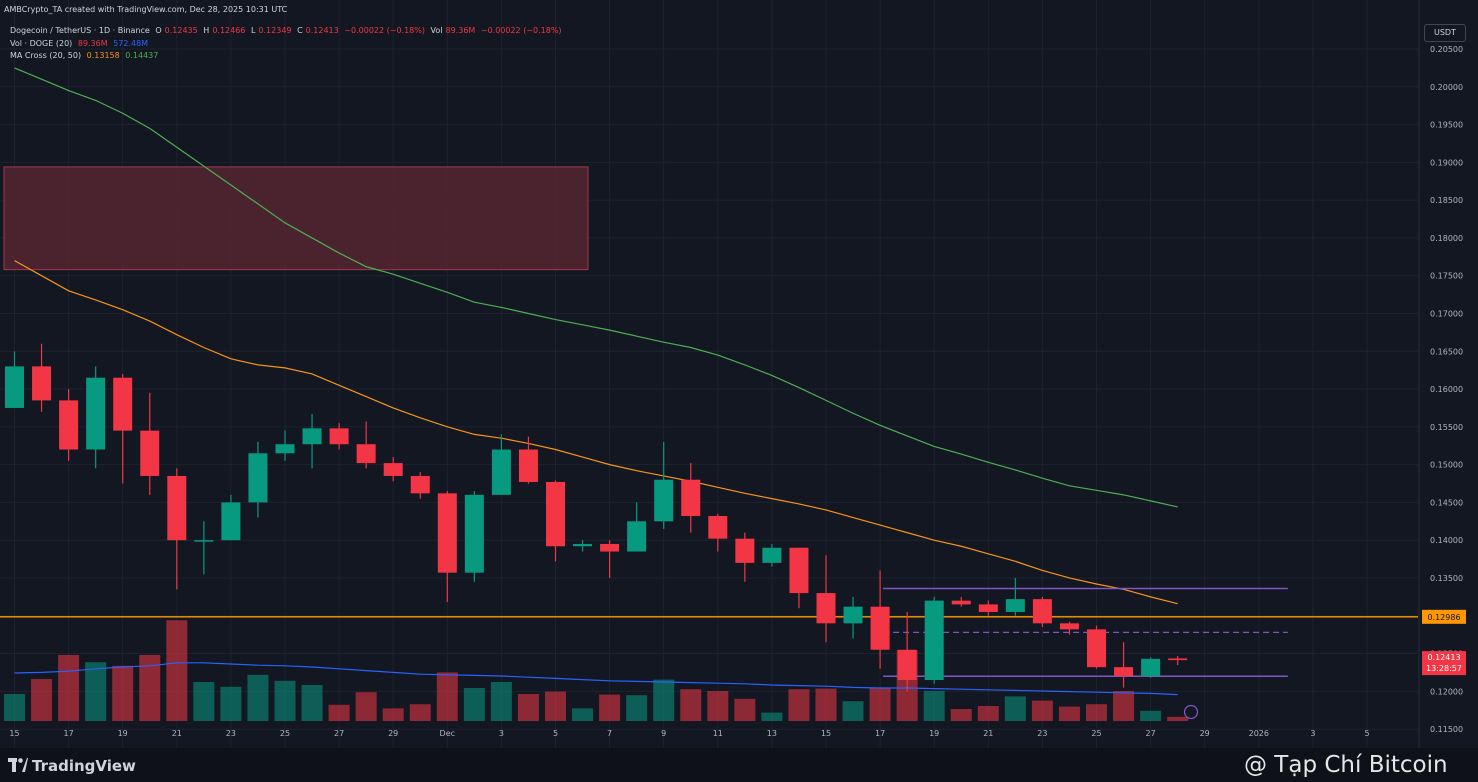  Describe the element at coordinates (596, 679) in the screenshot. I see `volume-ma-line` at that location.